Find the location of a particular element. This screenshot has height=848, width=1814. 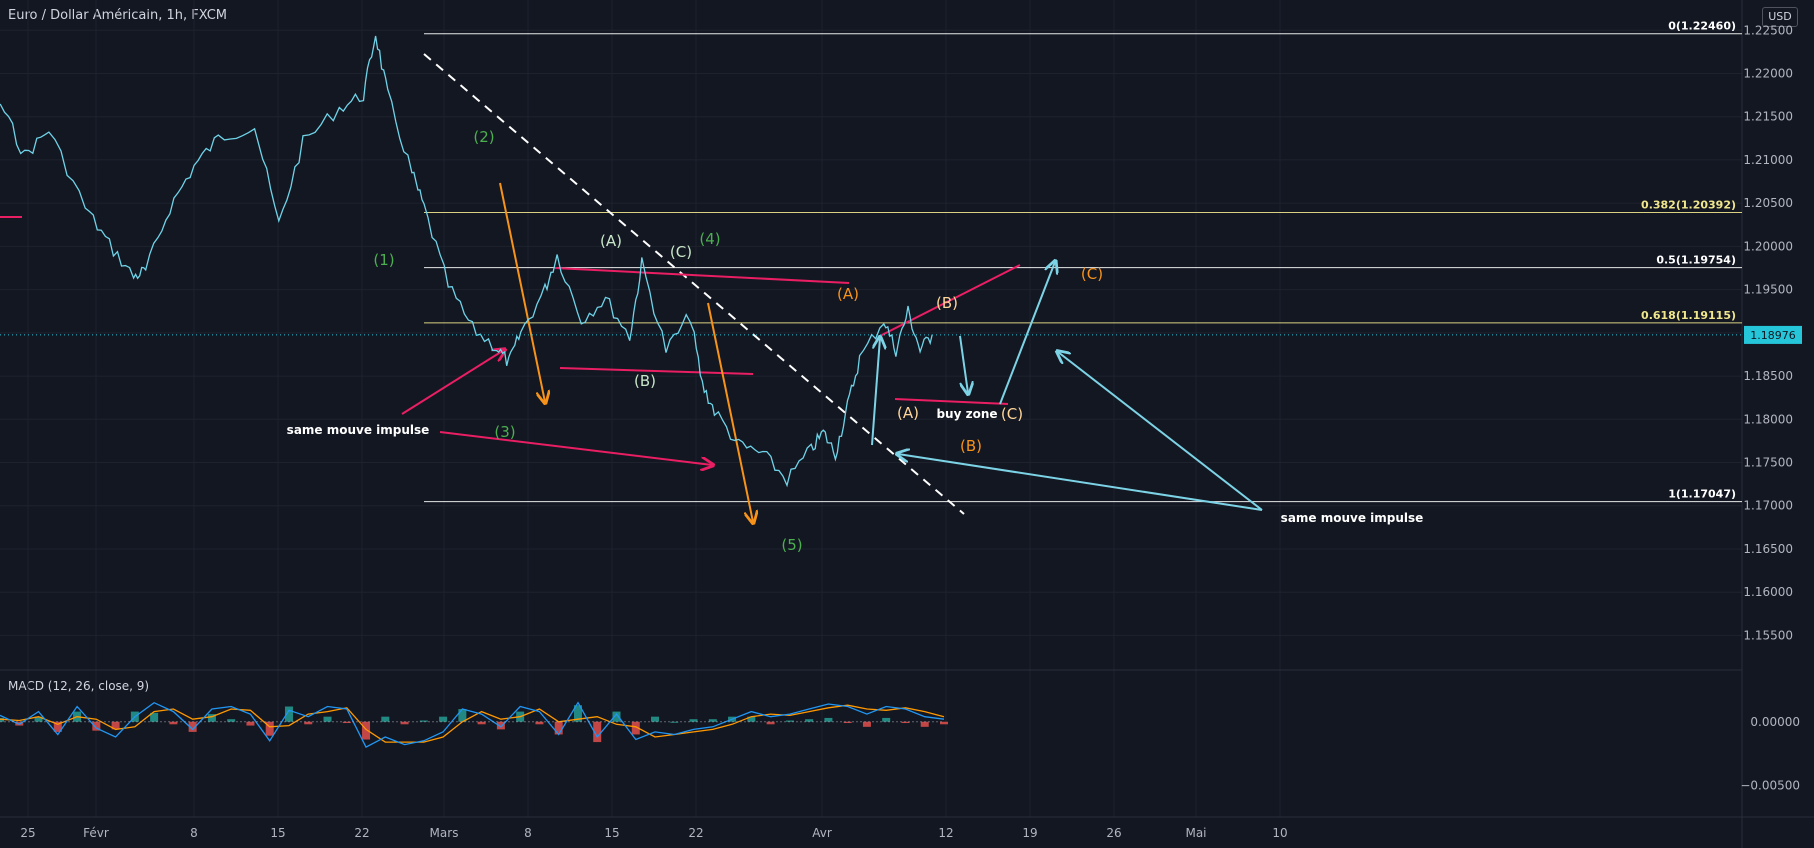

y-tick-label: 1.21000 is located at coordinates (1768, 160).